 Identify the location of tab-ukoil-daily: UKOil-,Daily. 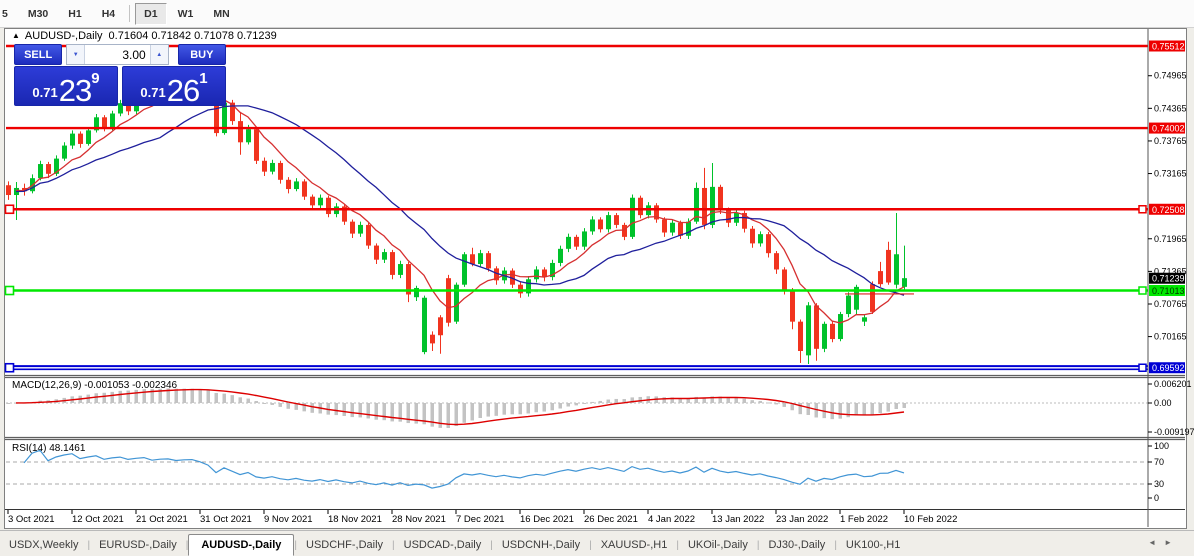
(717, 545).